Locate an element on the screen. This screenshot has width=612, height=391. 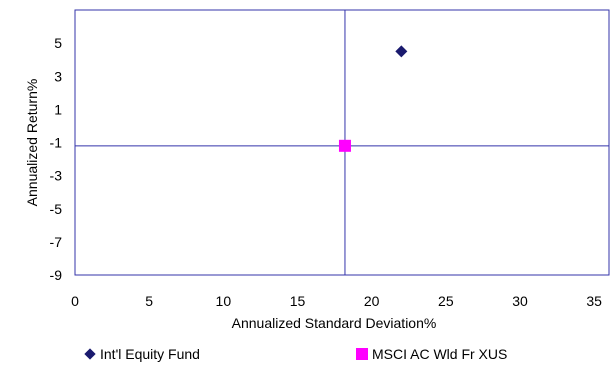
legend-label-index: MSCI AC Wld Fr XUS is located at coordinates (440, 354).